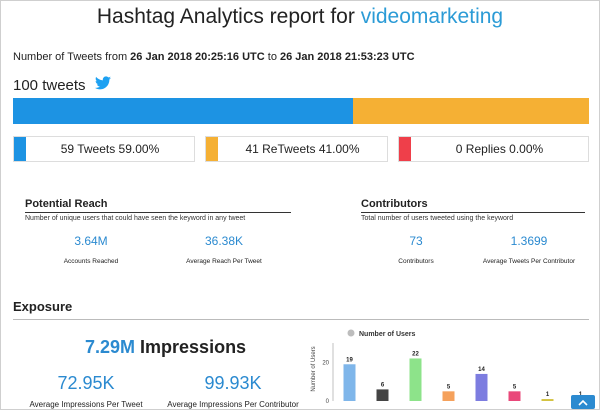 This screenshot has height=410, width=600. I want to click on range-prefix: Number of Tweets from, so click(72, 57).